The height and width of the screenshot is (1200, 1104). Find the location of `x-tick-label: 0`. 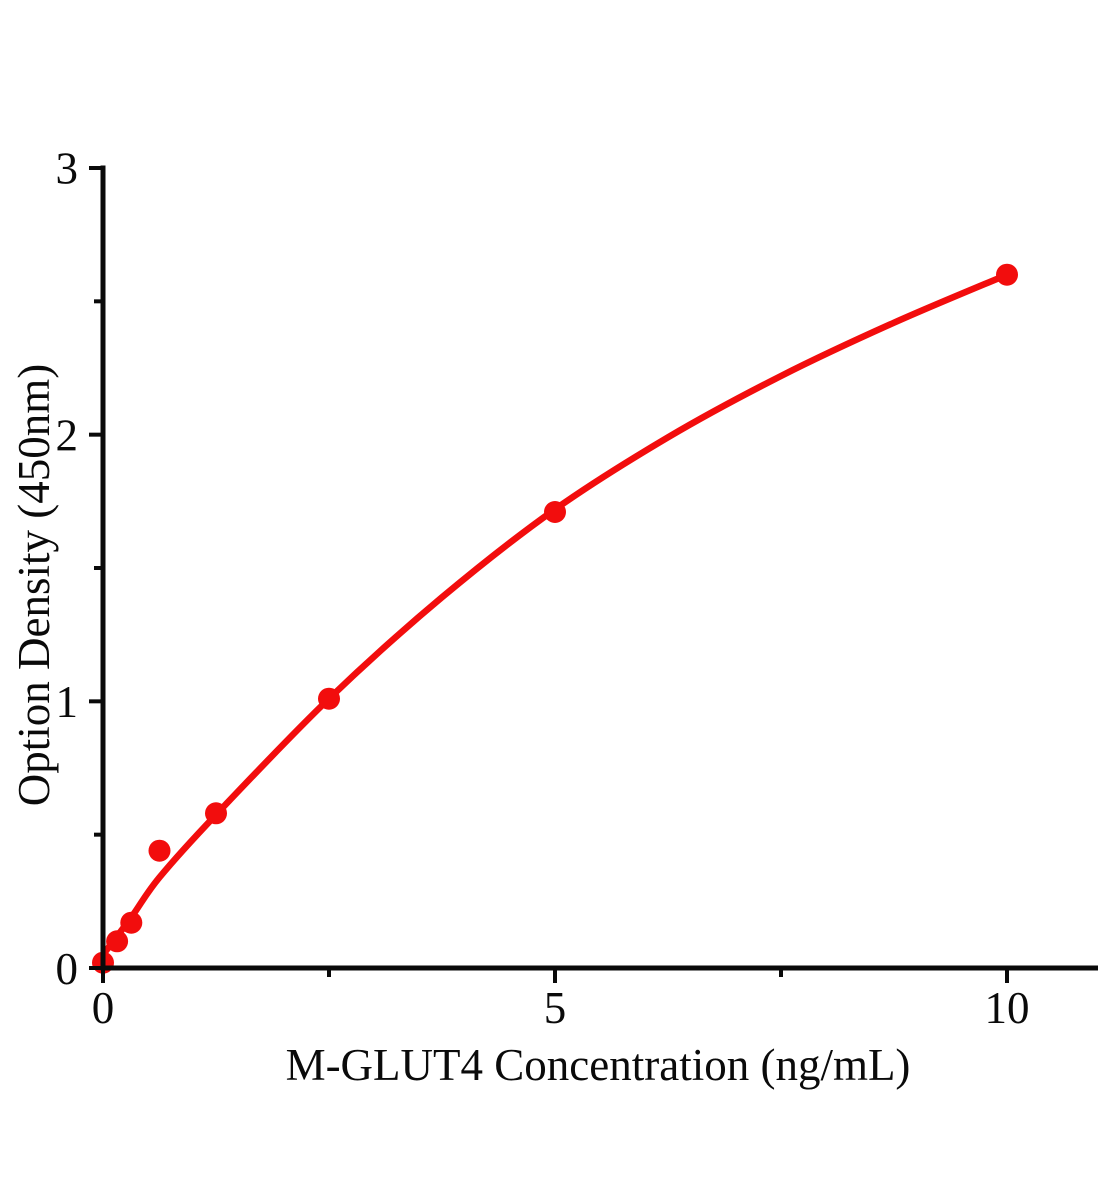

x-tick-label: 0 is located at coordinates (103, 1008).